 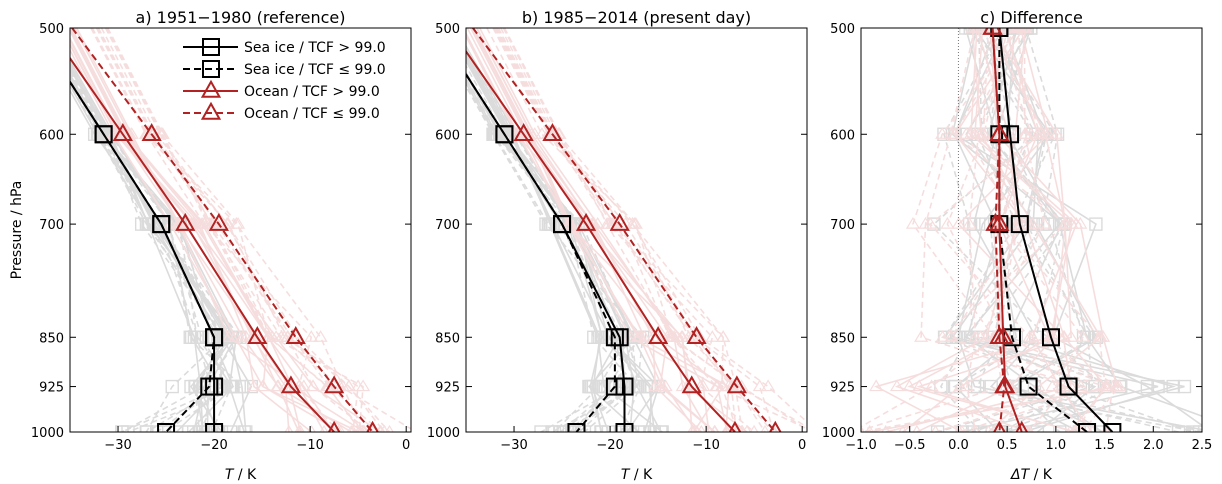 I want to click on x-tick-label: 0, so click(x=802, y=445).